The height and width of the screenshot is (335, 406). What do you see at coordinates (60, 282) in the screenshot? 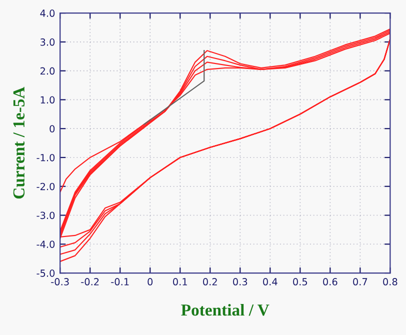
I see `x-tick-label: -0.3` at bounding box center [60, 282].